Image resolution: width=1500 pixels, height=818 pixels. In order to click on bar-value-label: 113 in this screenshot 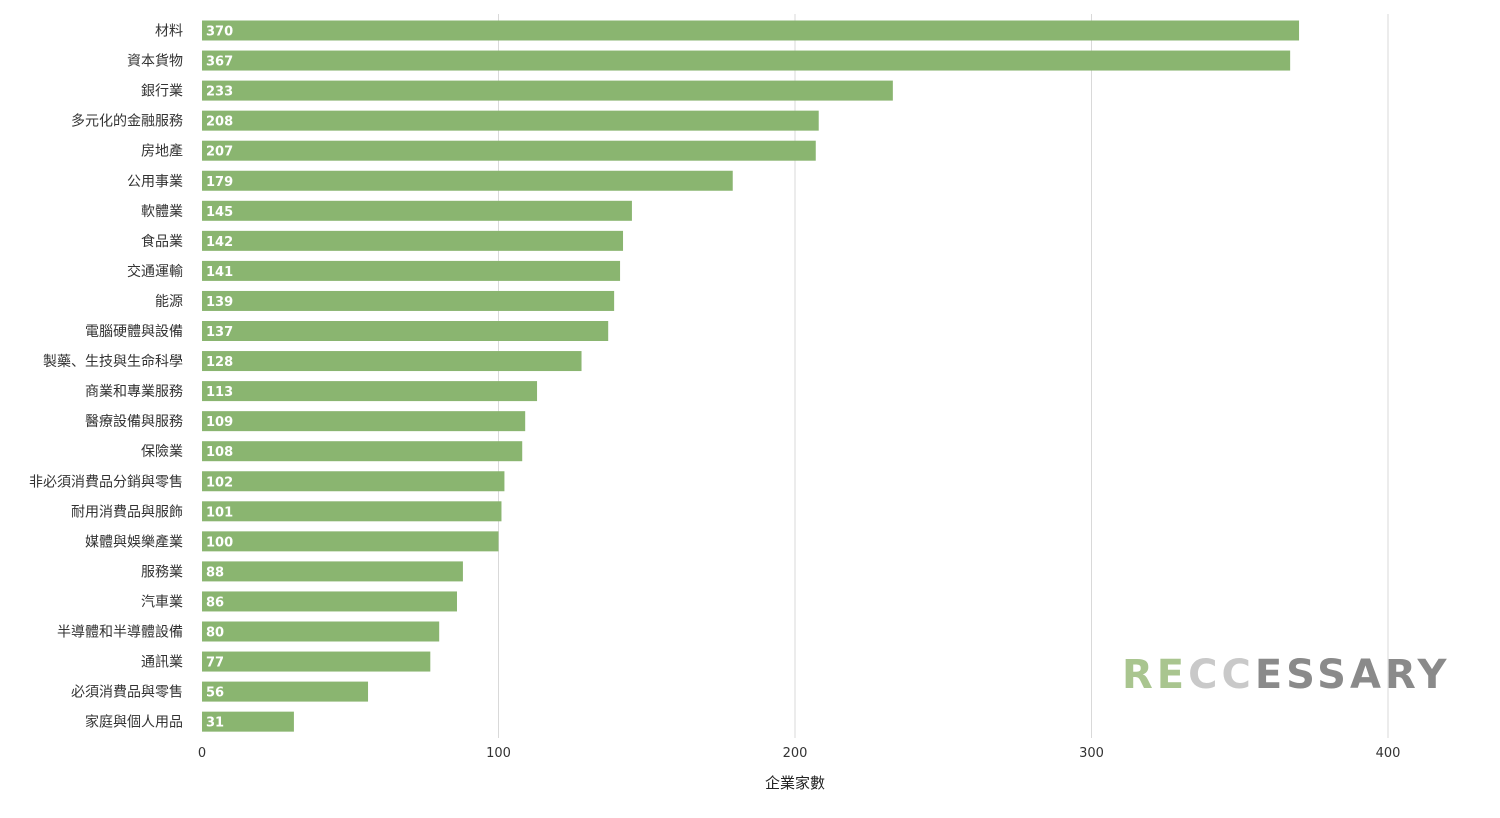, I will do `click(219, 392)`.